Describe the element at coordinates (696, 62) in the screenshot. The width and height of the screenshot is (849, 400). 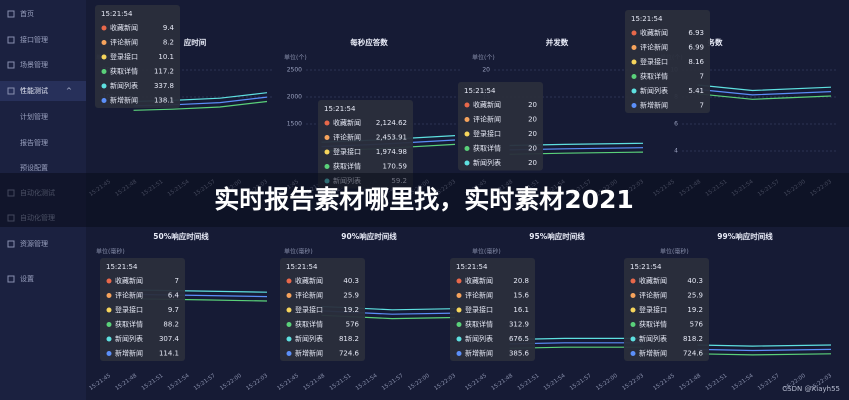
I see `tooltip-value: 8.16` at that location.